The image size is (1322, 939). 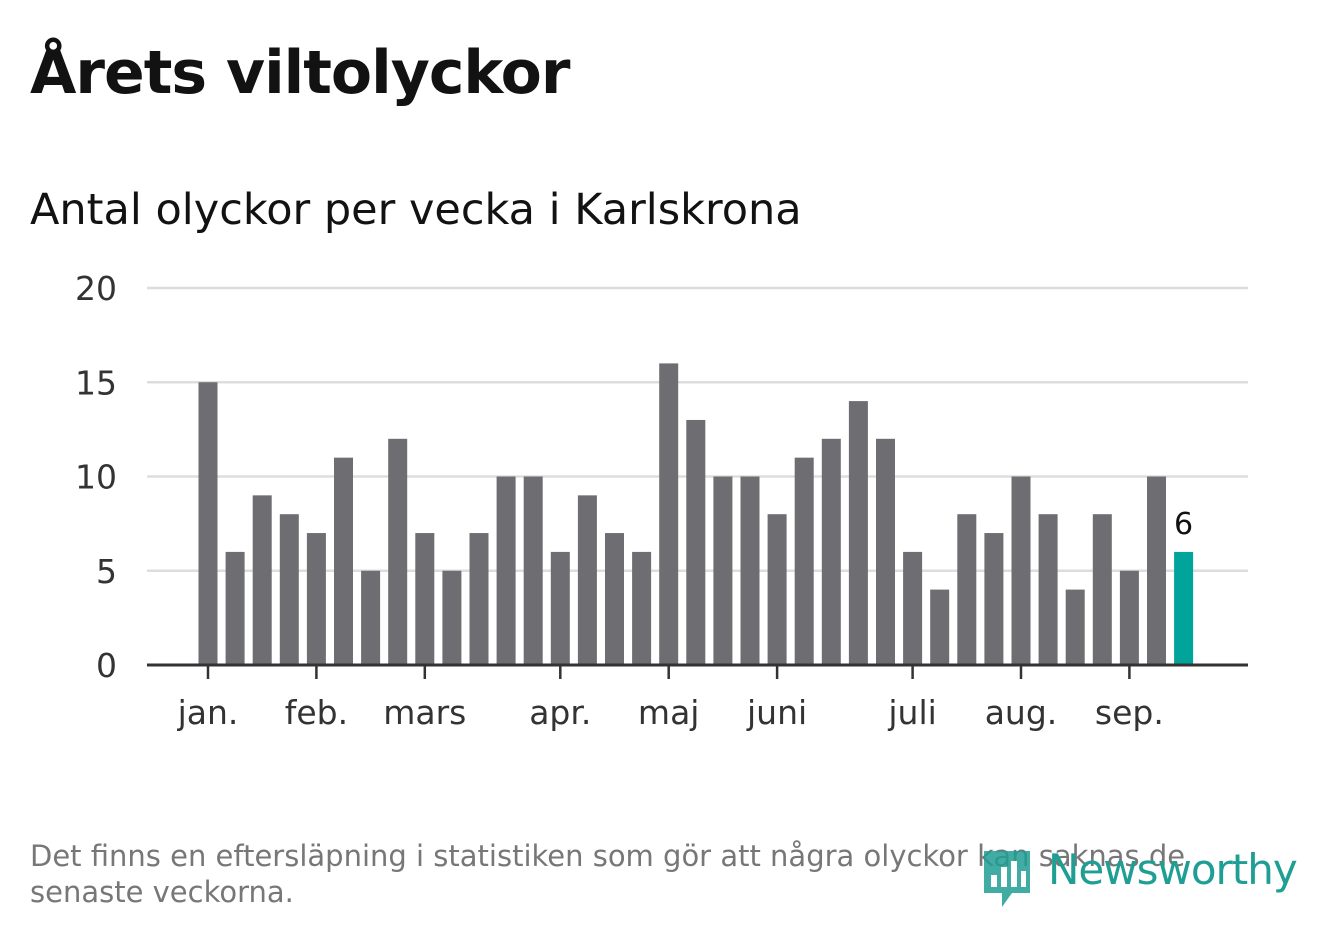 I want to click on data-label: 6, so click(x=1183, y=524).